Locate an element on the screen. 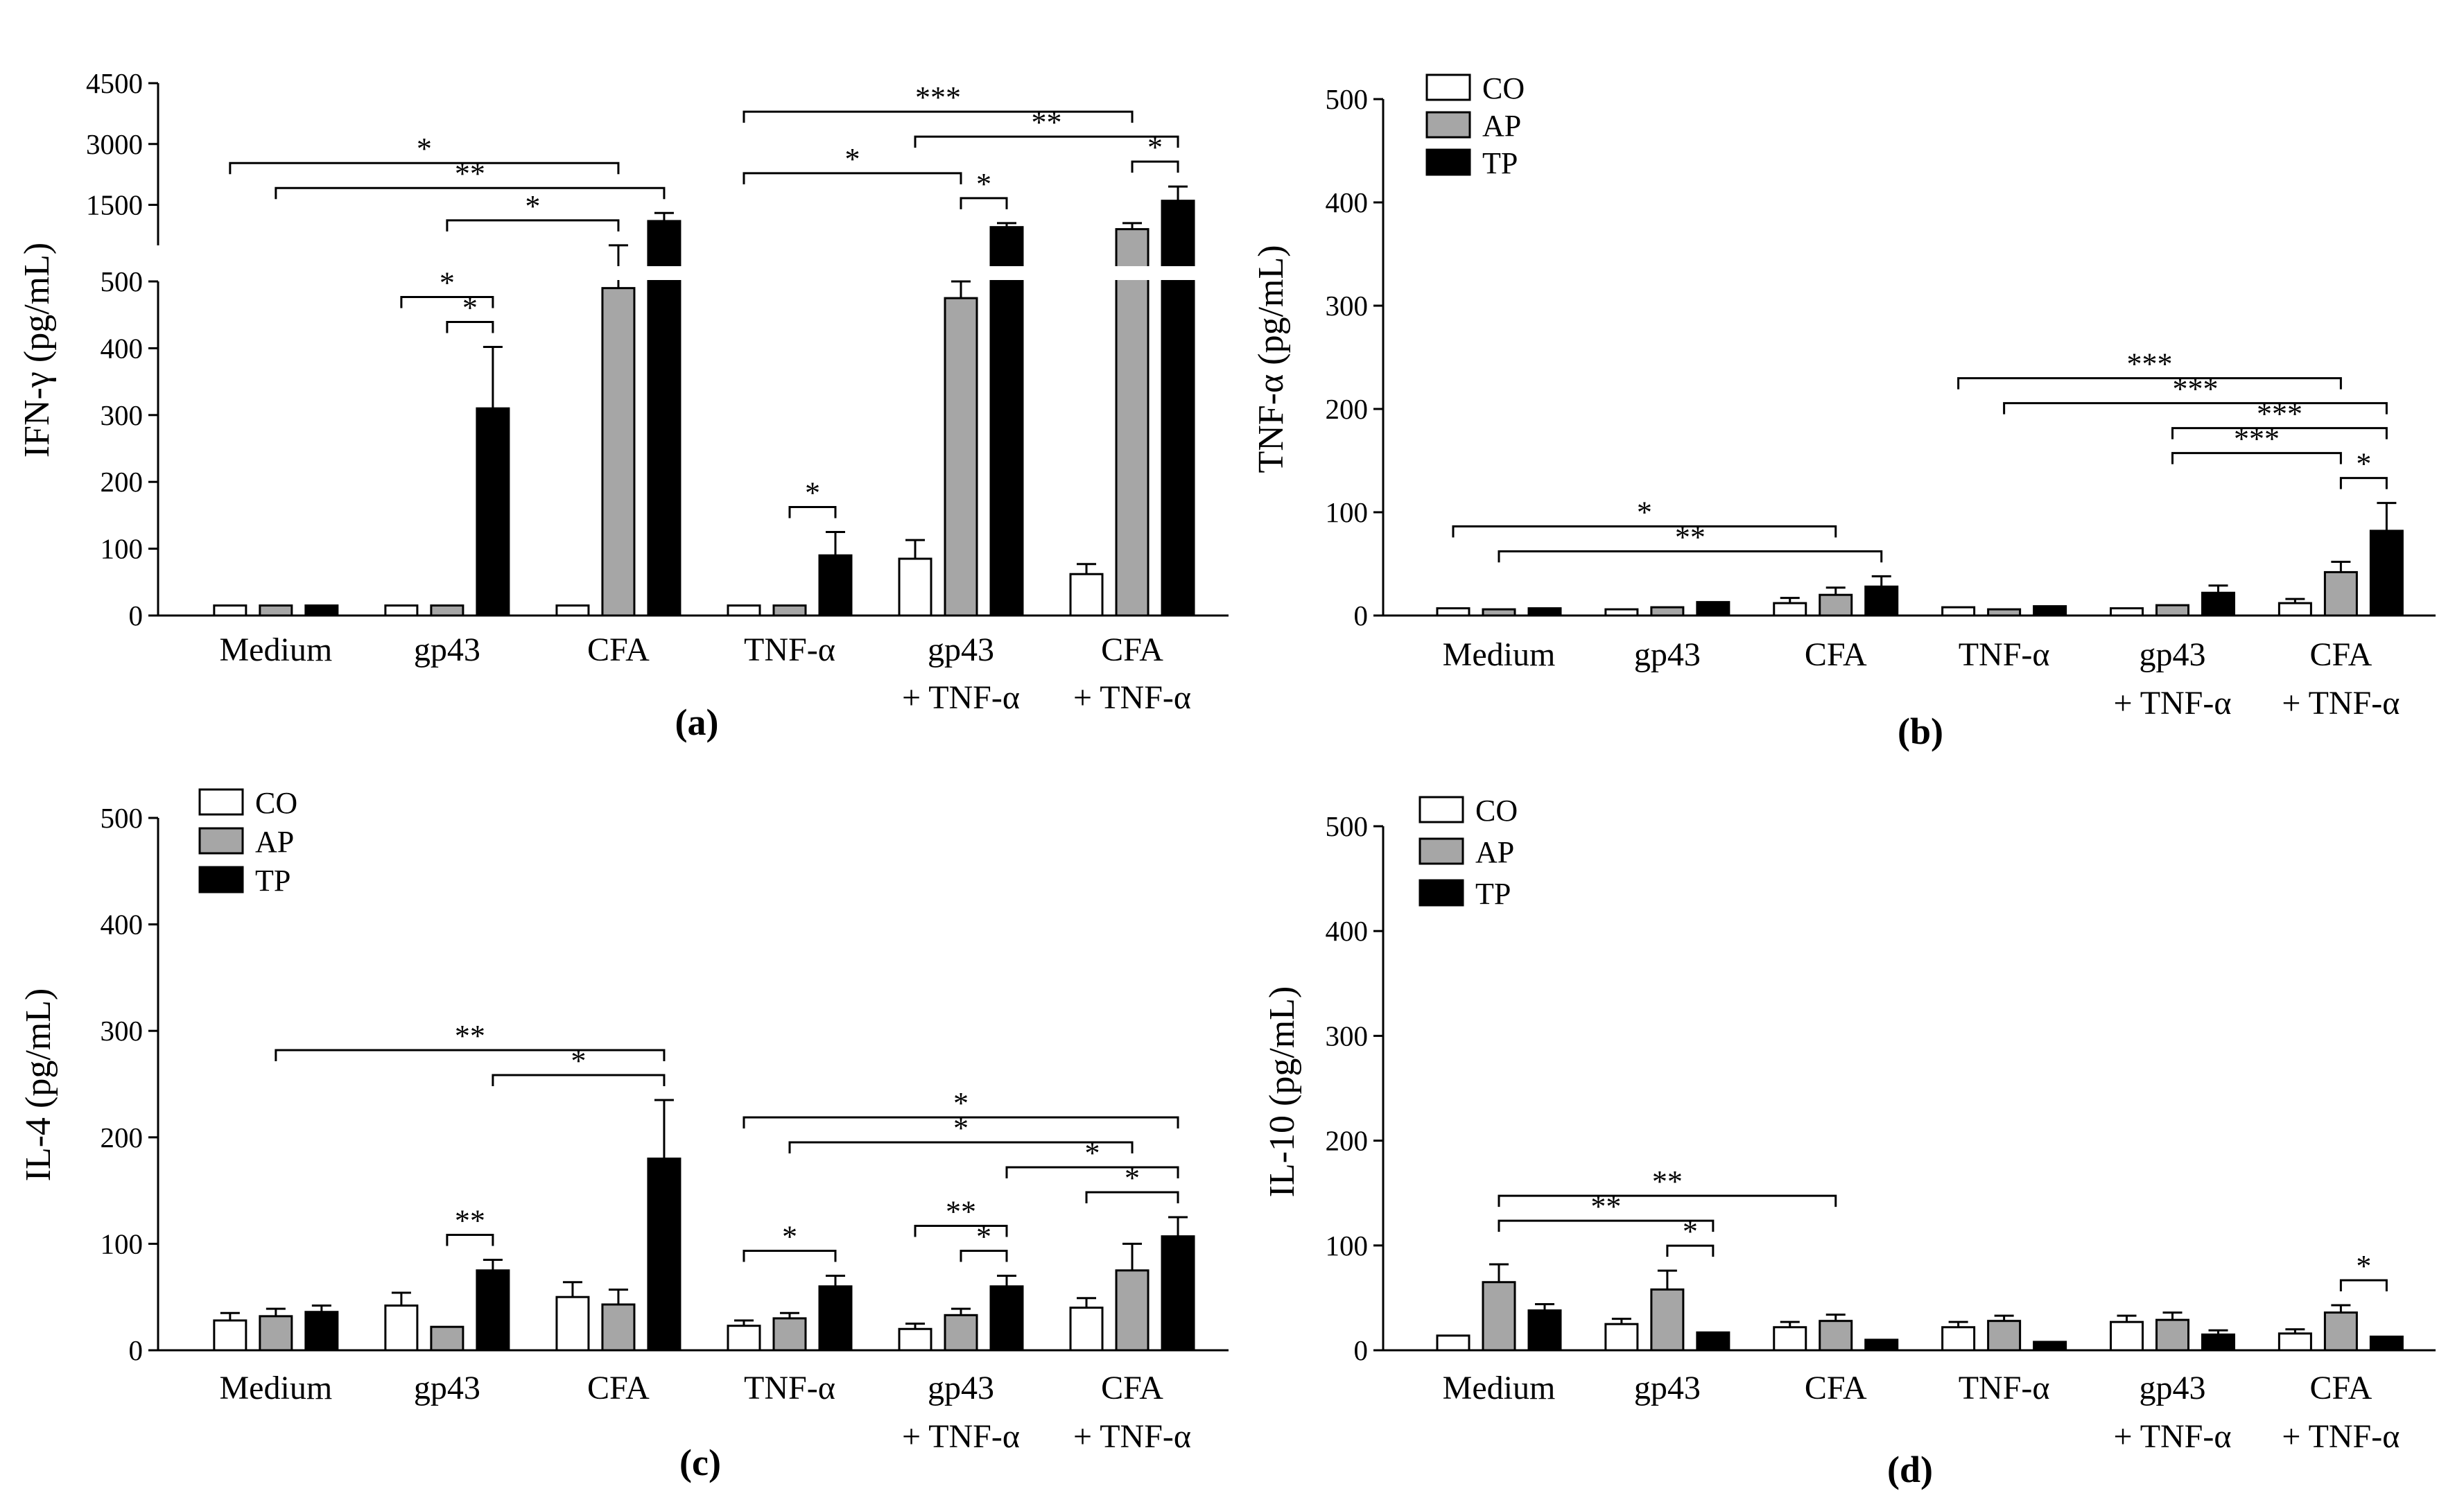 This screenshot has height=1509, width=2464. panel-label: (b) is located at coordinates (1920, 731).